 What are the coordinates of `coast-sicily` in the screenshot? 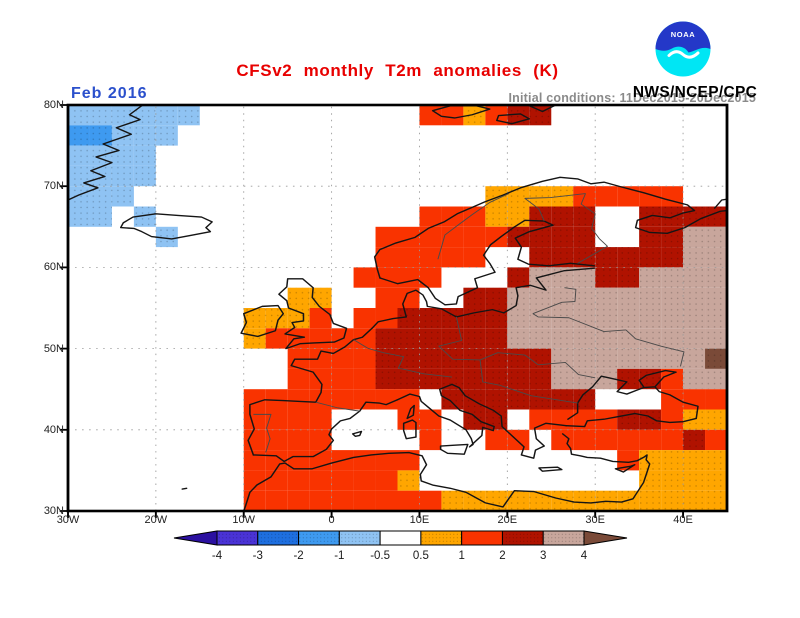 It's located at (454, 449).